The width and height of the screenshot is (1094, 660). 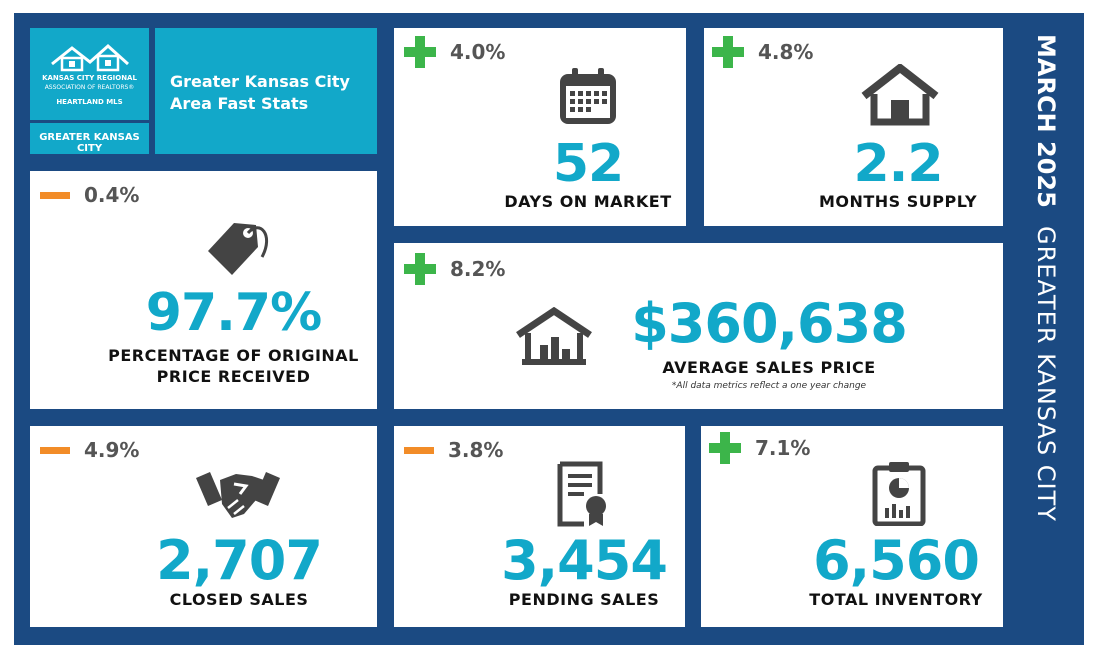 What do you see at coordinates (898, 201) in the screenshot?
I see `months-supply-label: MONTHS SUPPLY` at bounding box center [898, 201].